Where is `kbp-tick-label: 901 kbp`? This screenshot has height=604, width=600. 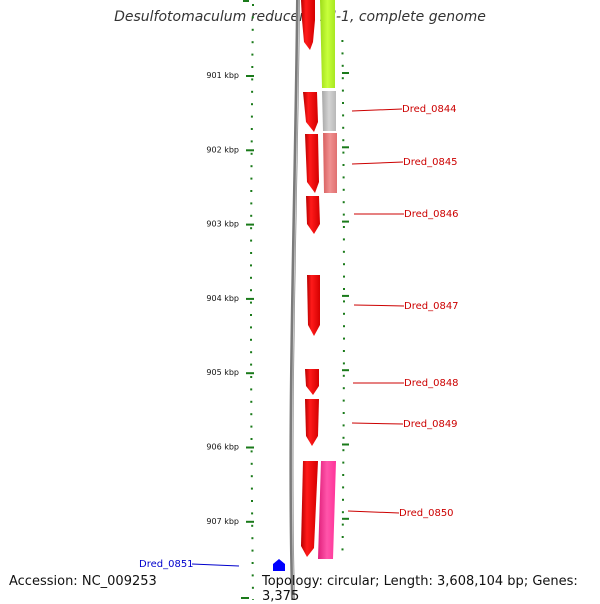
kbp-tick-label: 901 kbp is located at coordinates (222, 75).